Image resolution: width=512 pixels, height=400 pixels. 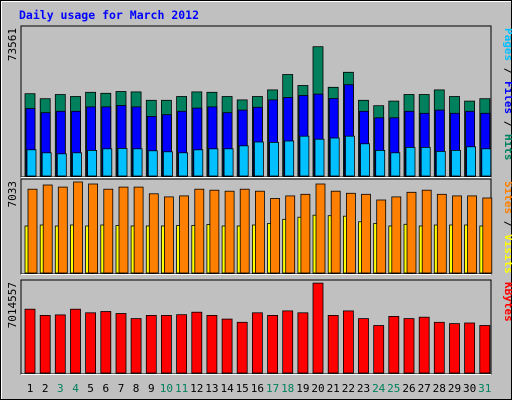 What do you see at coordinates (227, 388) in the screenshot?
I see `x-label-day-14: 14` at bounding box center [227, 388].